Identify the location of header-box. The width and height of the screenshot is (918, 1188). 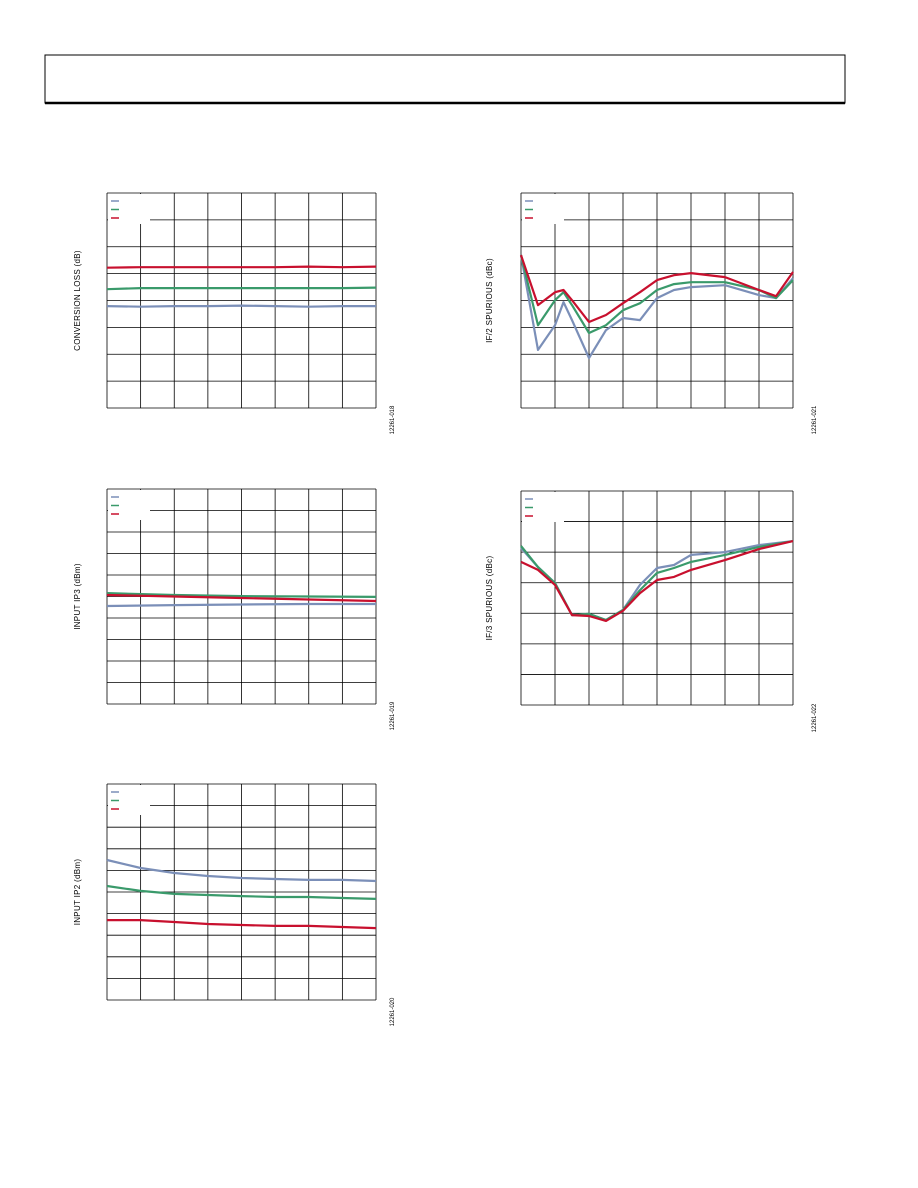
(445, 79).